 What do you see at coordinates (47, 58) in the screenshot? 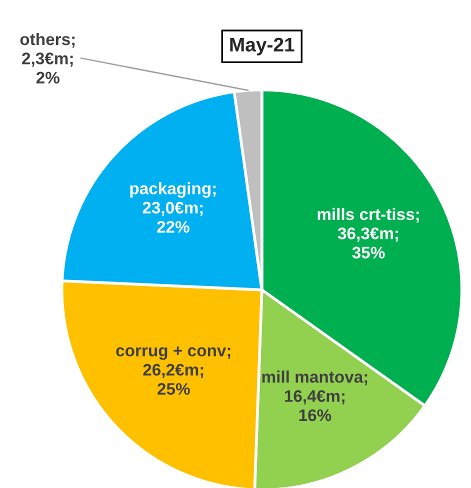
I see `slice-label: others; 2,3€m; 2%` at bounding box center [47, 58].